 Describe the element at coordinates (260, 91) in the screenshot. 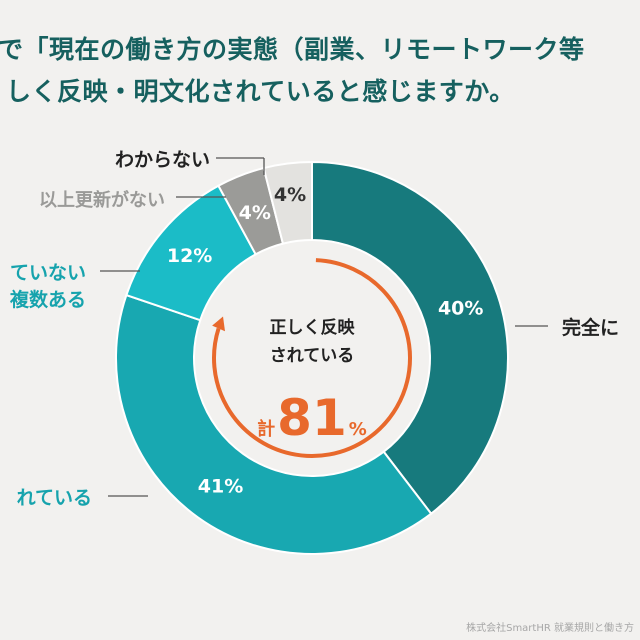

I see `chart-title-line-2: しく反映・明文化されていると感じますか。` at that location.